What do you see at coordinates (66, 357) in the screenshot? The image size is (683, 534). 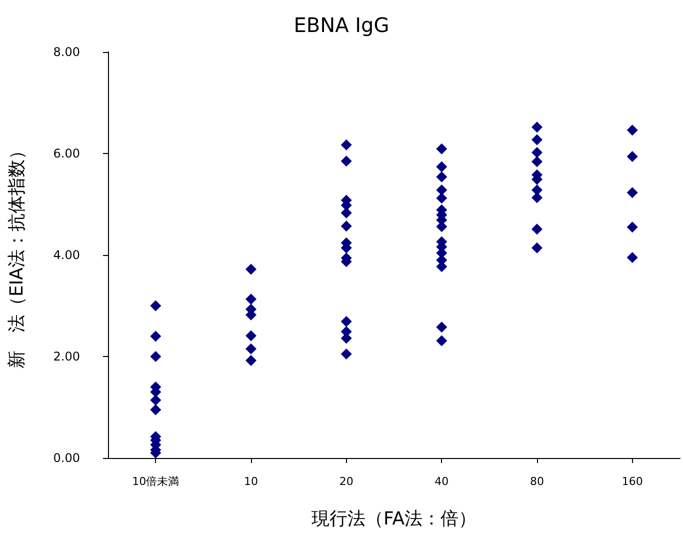 I see `y-tick-label: 2.00` at bounding box center [66, 357].